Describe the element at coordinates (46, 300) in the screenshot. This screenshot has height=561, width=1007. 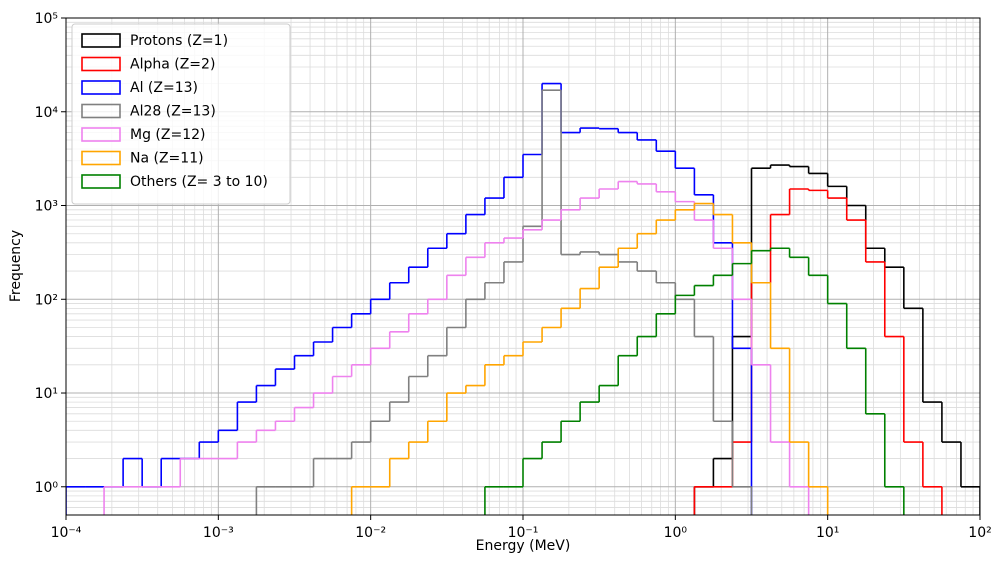
I see `y-tick-label: 10²` at that location.